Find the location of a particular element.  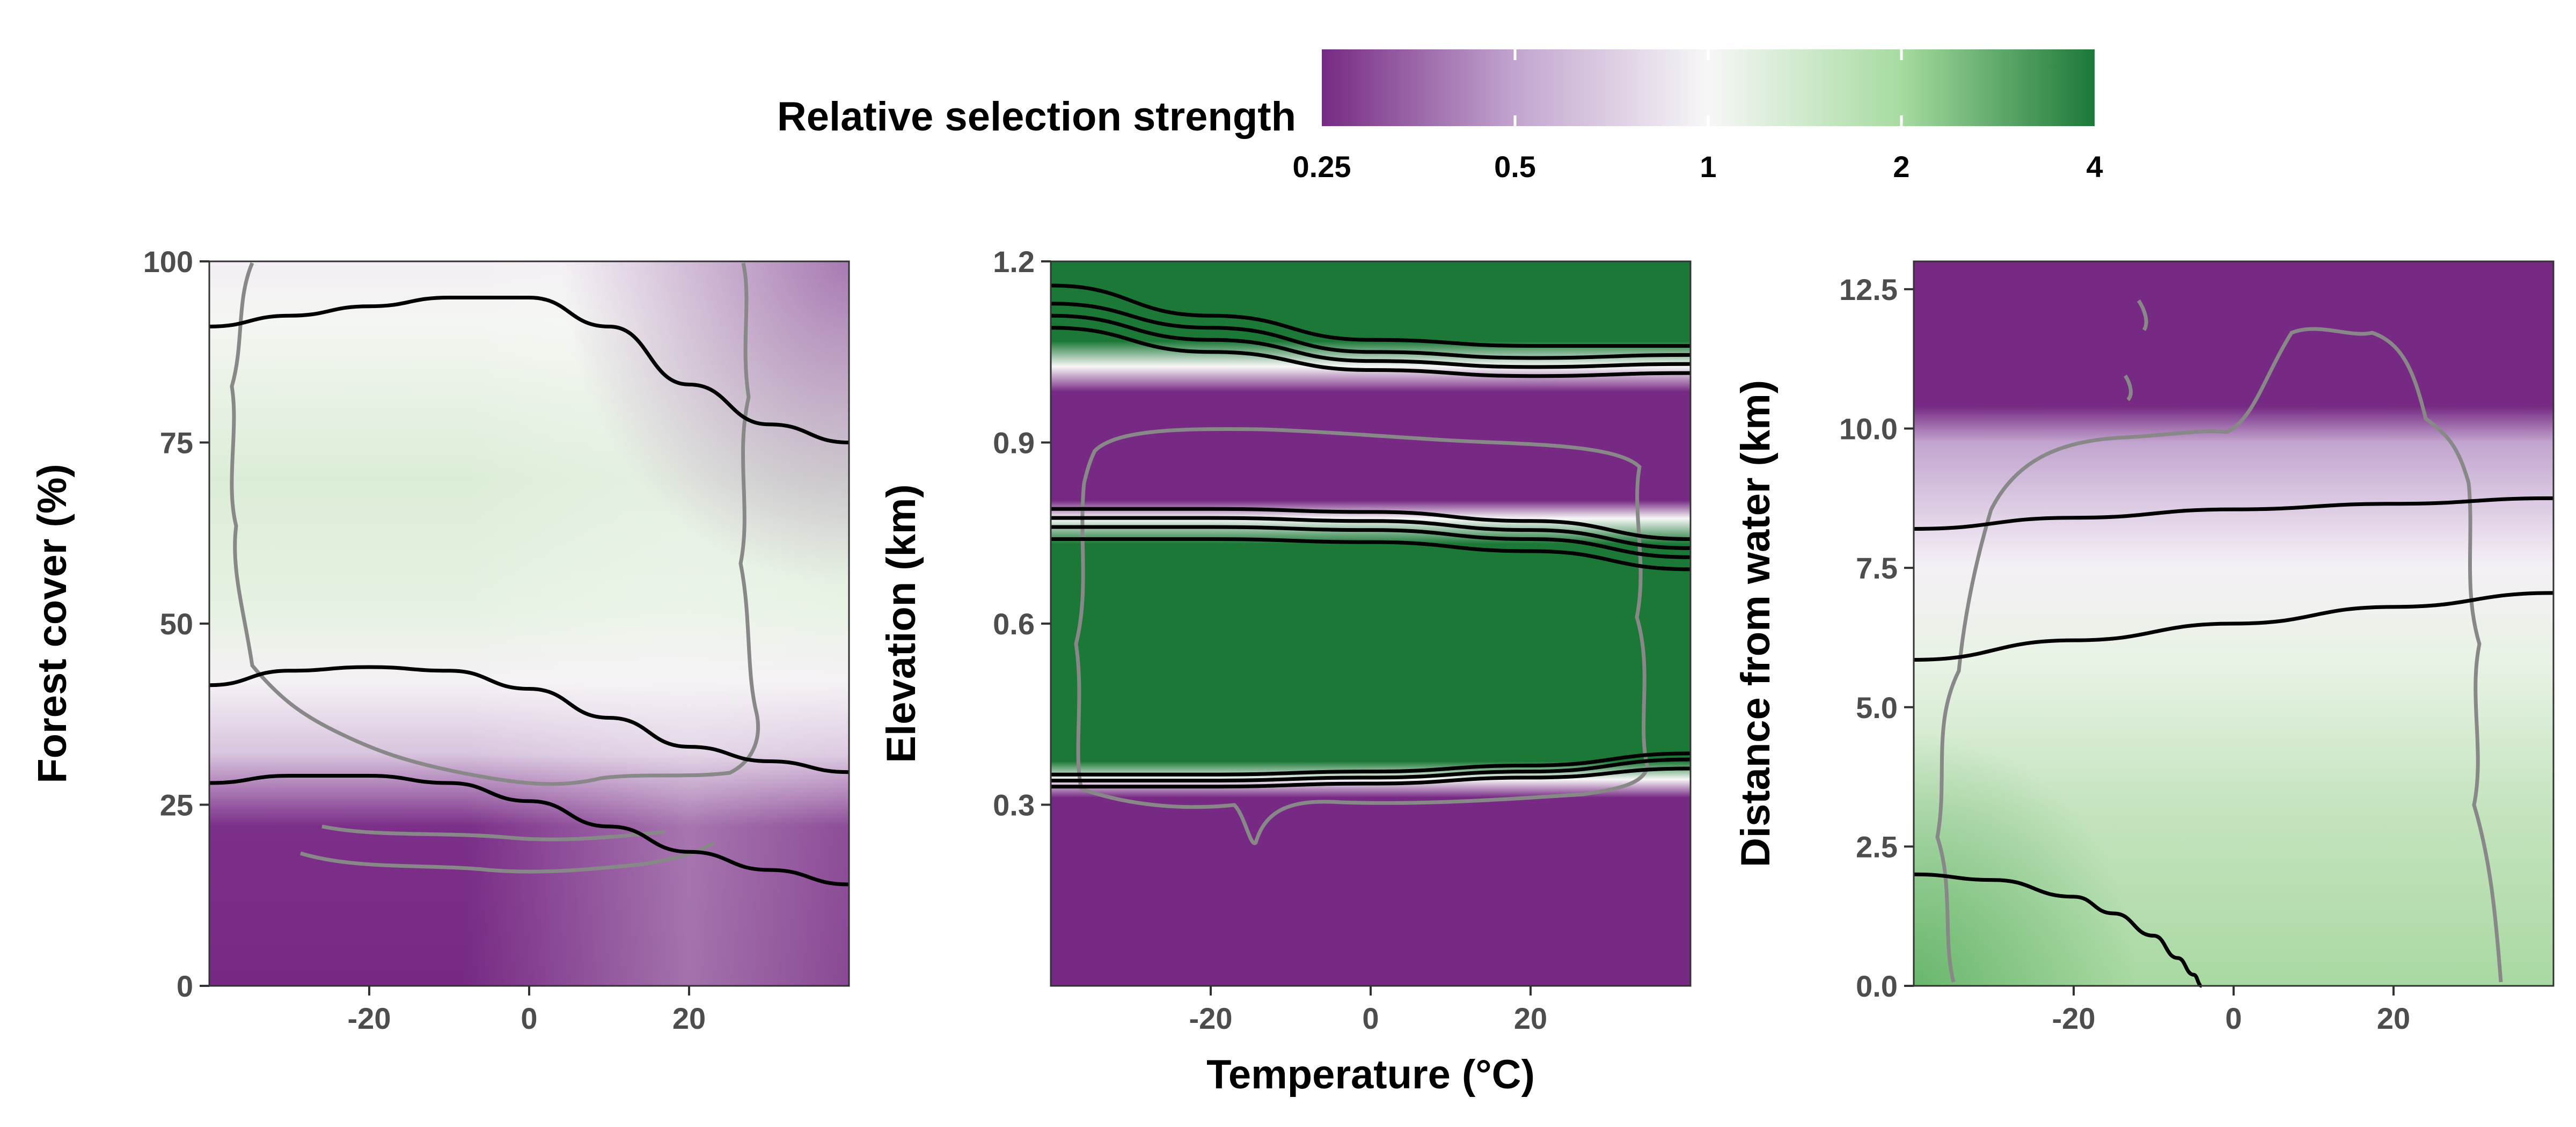

water-contour-lines is located at coordinates (2233, 742).